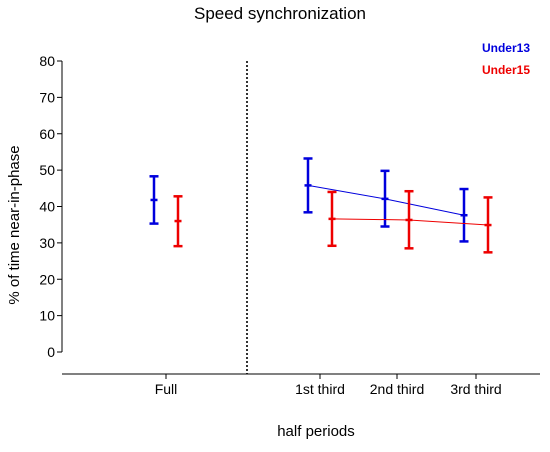 Image resolution: width=550 pixels, height=452 pixels. Describe the element at coordinates (47, 170) in the screenshot. I see `y-tick-label: 50` at that location.